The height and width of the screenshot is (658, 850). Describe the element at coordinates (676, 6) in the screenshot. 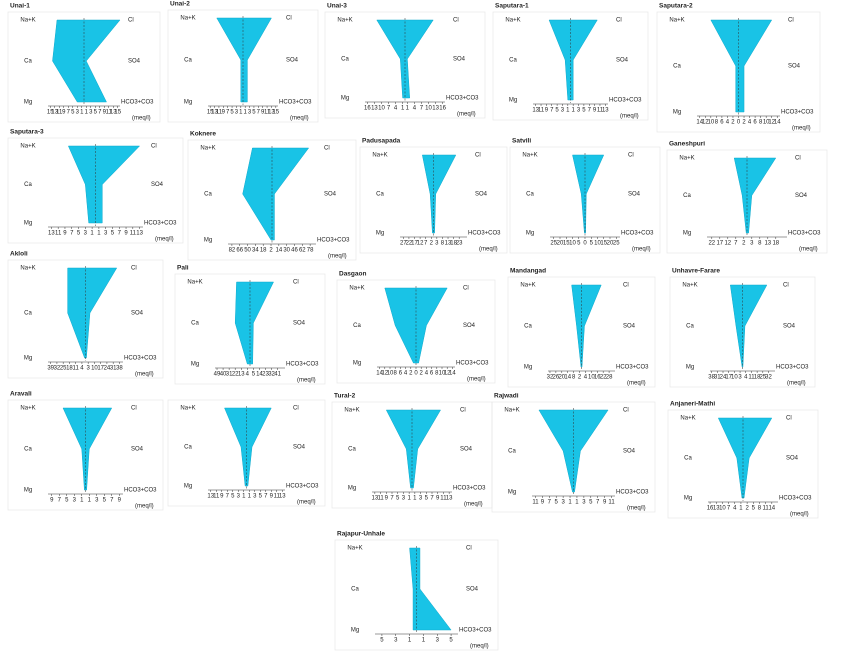

I see `panel-title: Saputara-2` at that location.